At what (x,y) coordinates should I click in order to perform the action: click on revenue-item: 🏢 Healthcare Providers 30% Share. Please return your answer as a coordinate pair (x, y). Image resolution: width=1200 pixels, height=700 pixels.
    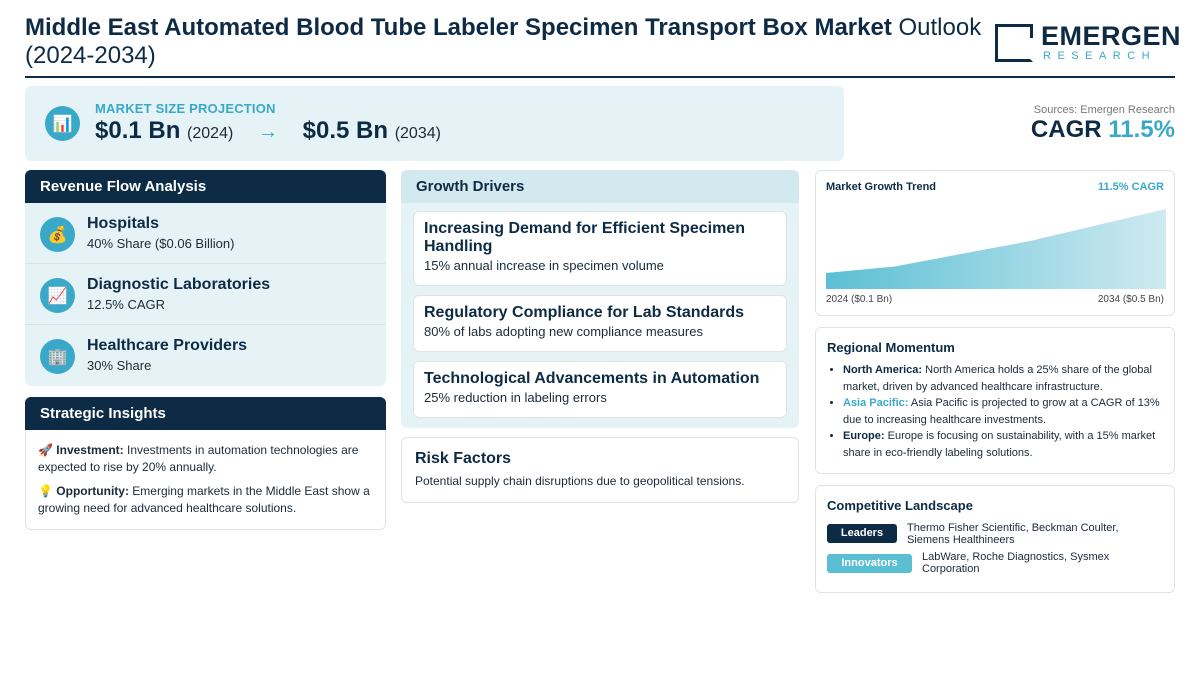
    Looking at the image, I should click on (205, 355).